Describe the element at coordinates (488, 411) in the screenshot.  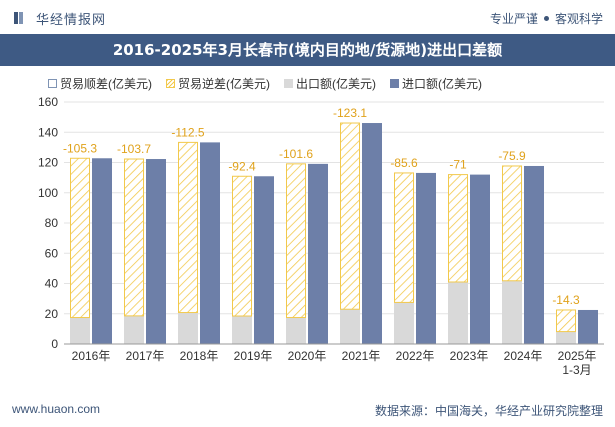
I see `data-source: 数据来源：中国海关，华经产业研究院整理` at that location.